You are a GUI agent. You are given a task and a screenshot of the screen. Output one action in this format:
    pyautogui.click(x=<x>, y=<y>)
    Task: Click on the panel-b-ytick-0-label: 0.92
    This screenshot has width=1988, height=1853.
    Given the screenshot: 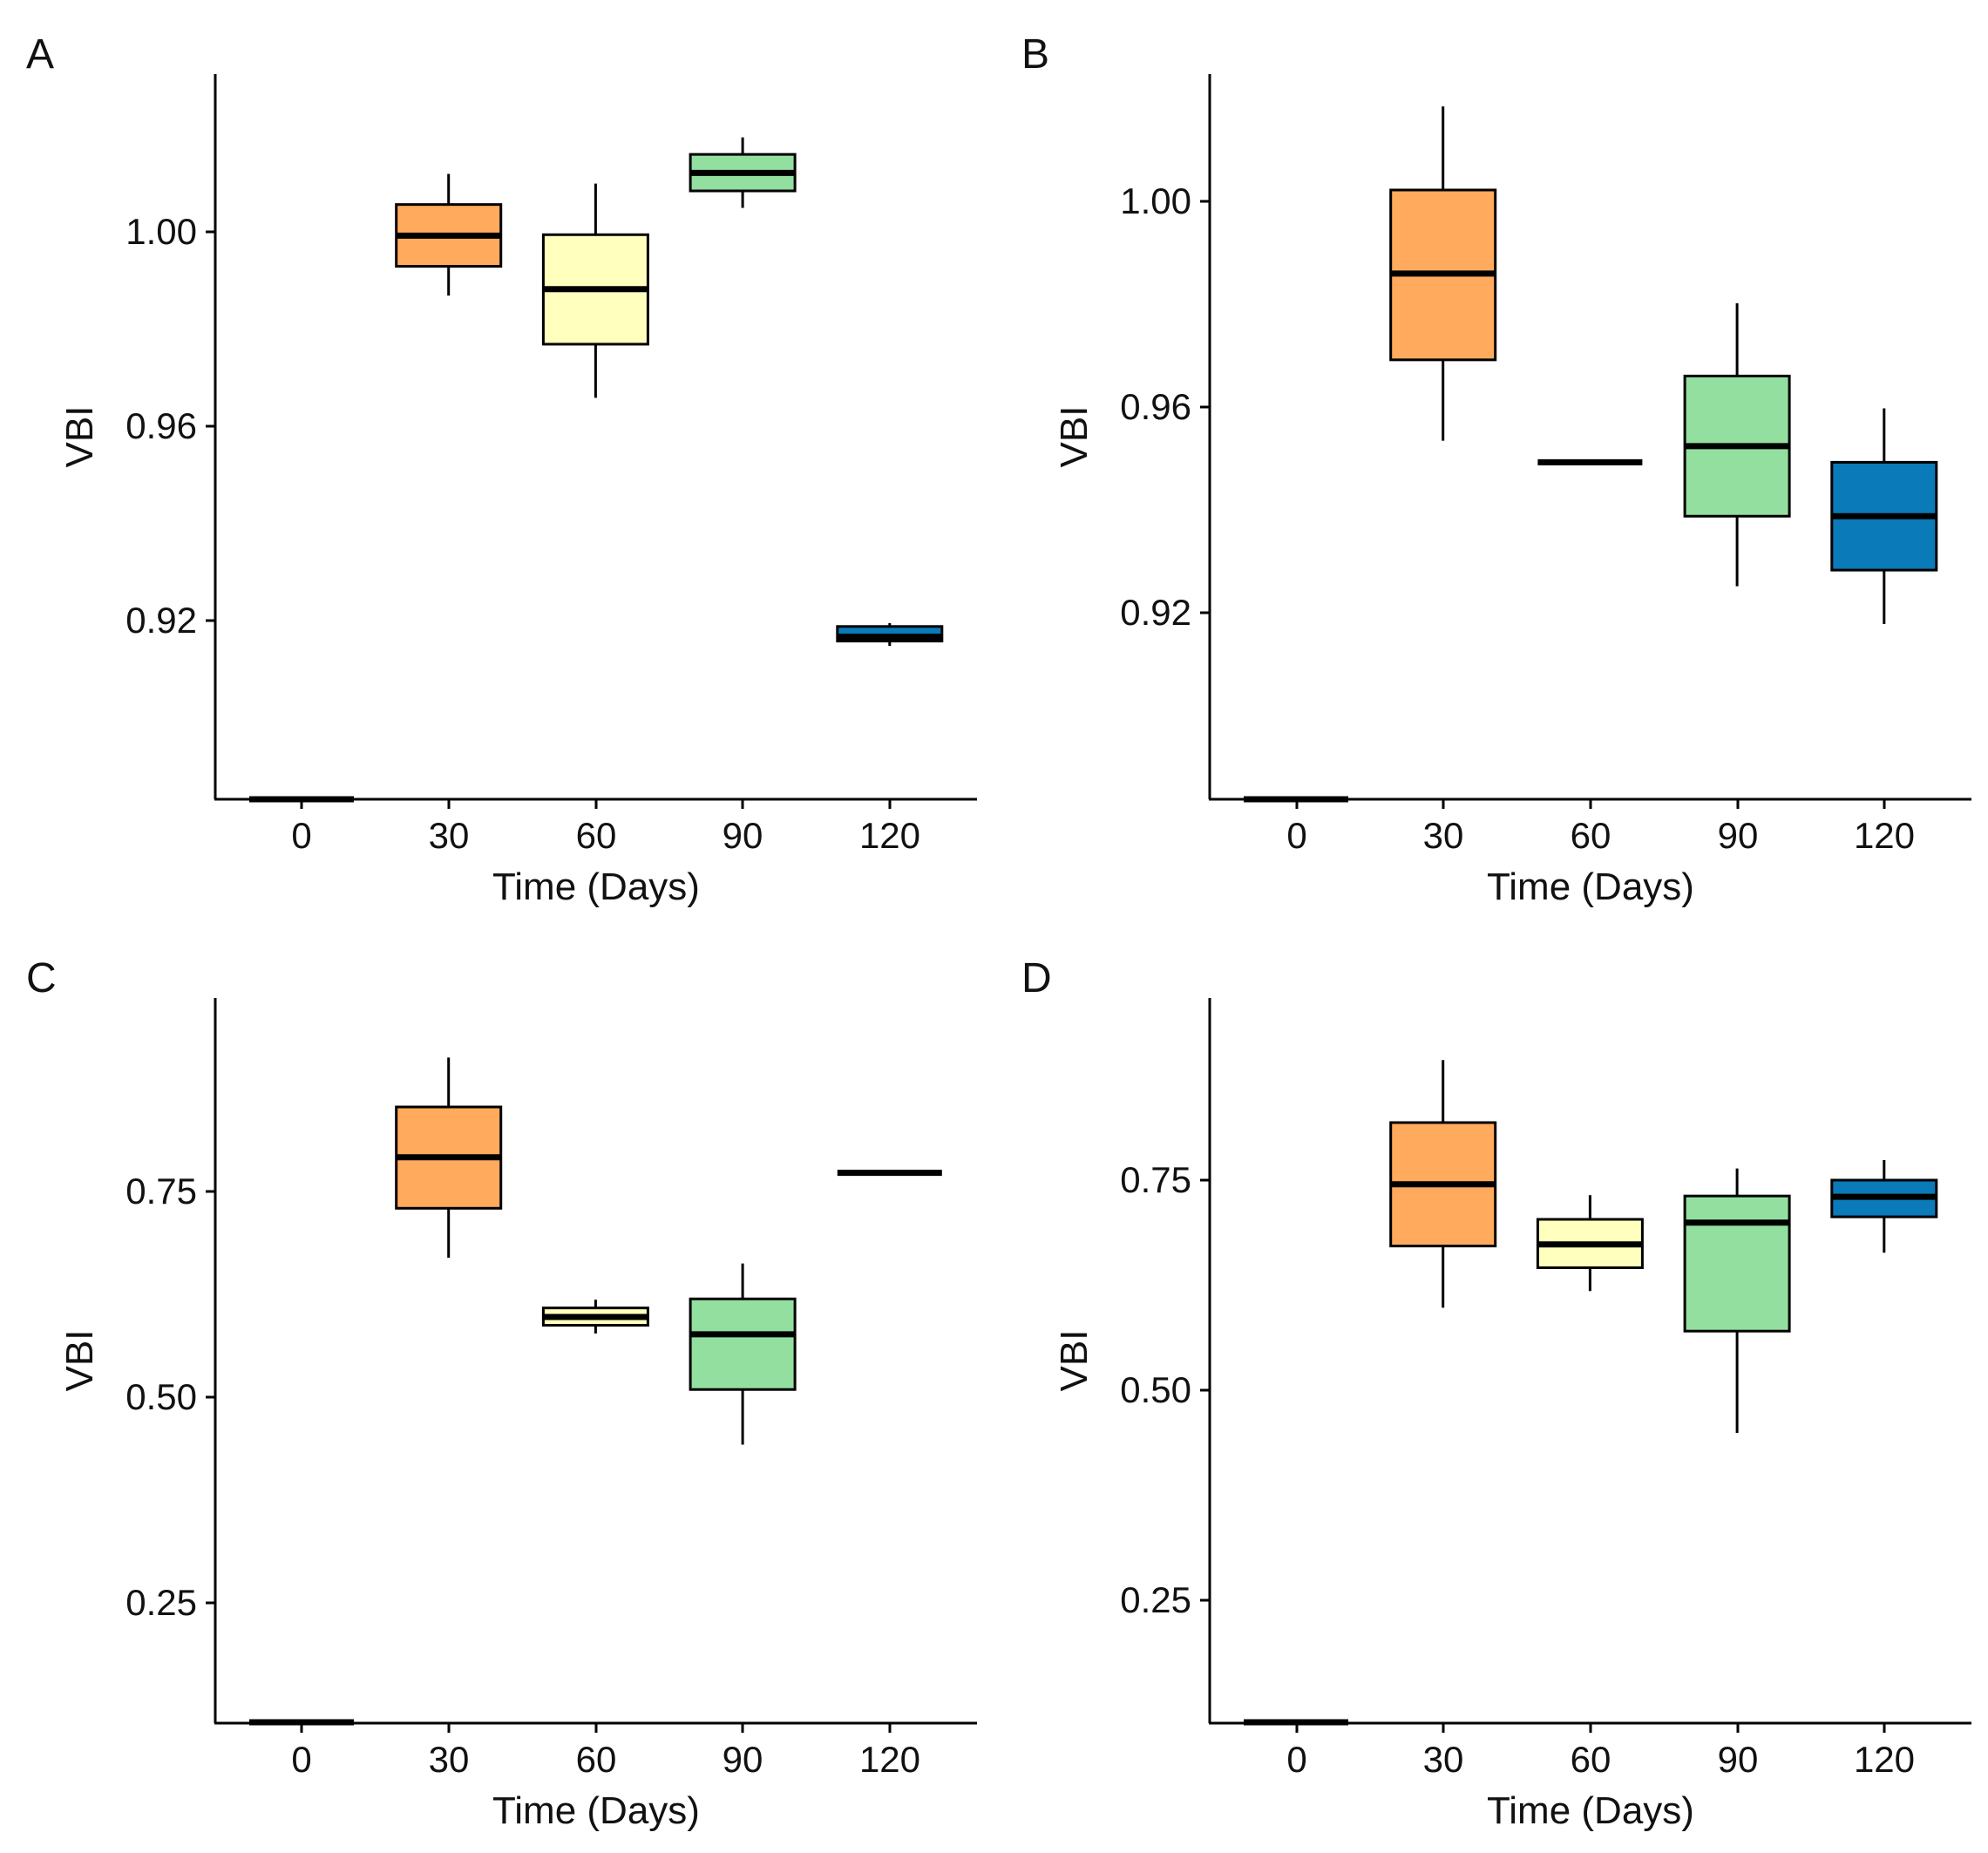 What is the action you would take?
    pyautogui.click(x=1155, y=612)
    